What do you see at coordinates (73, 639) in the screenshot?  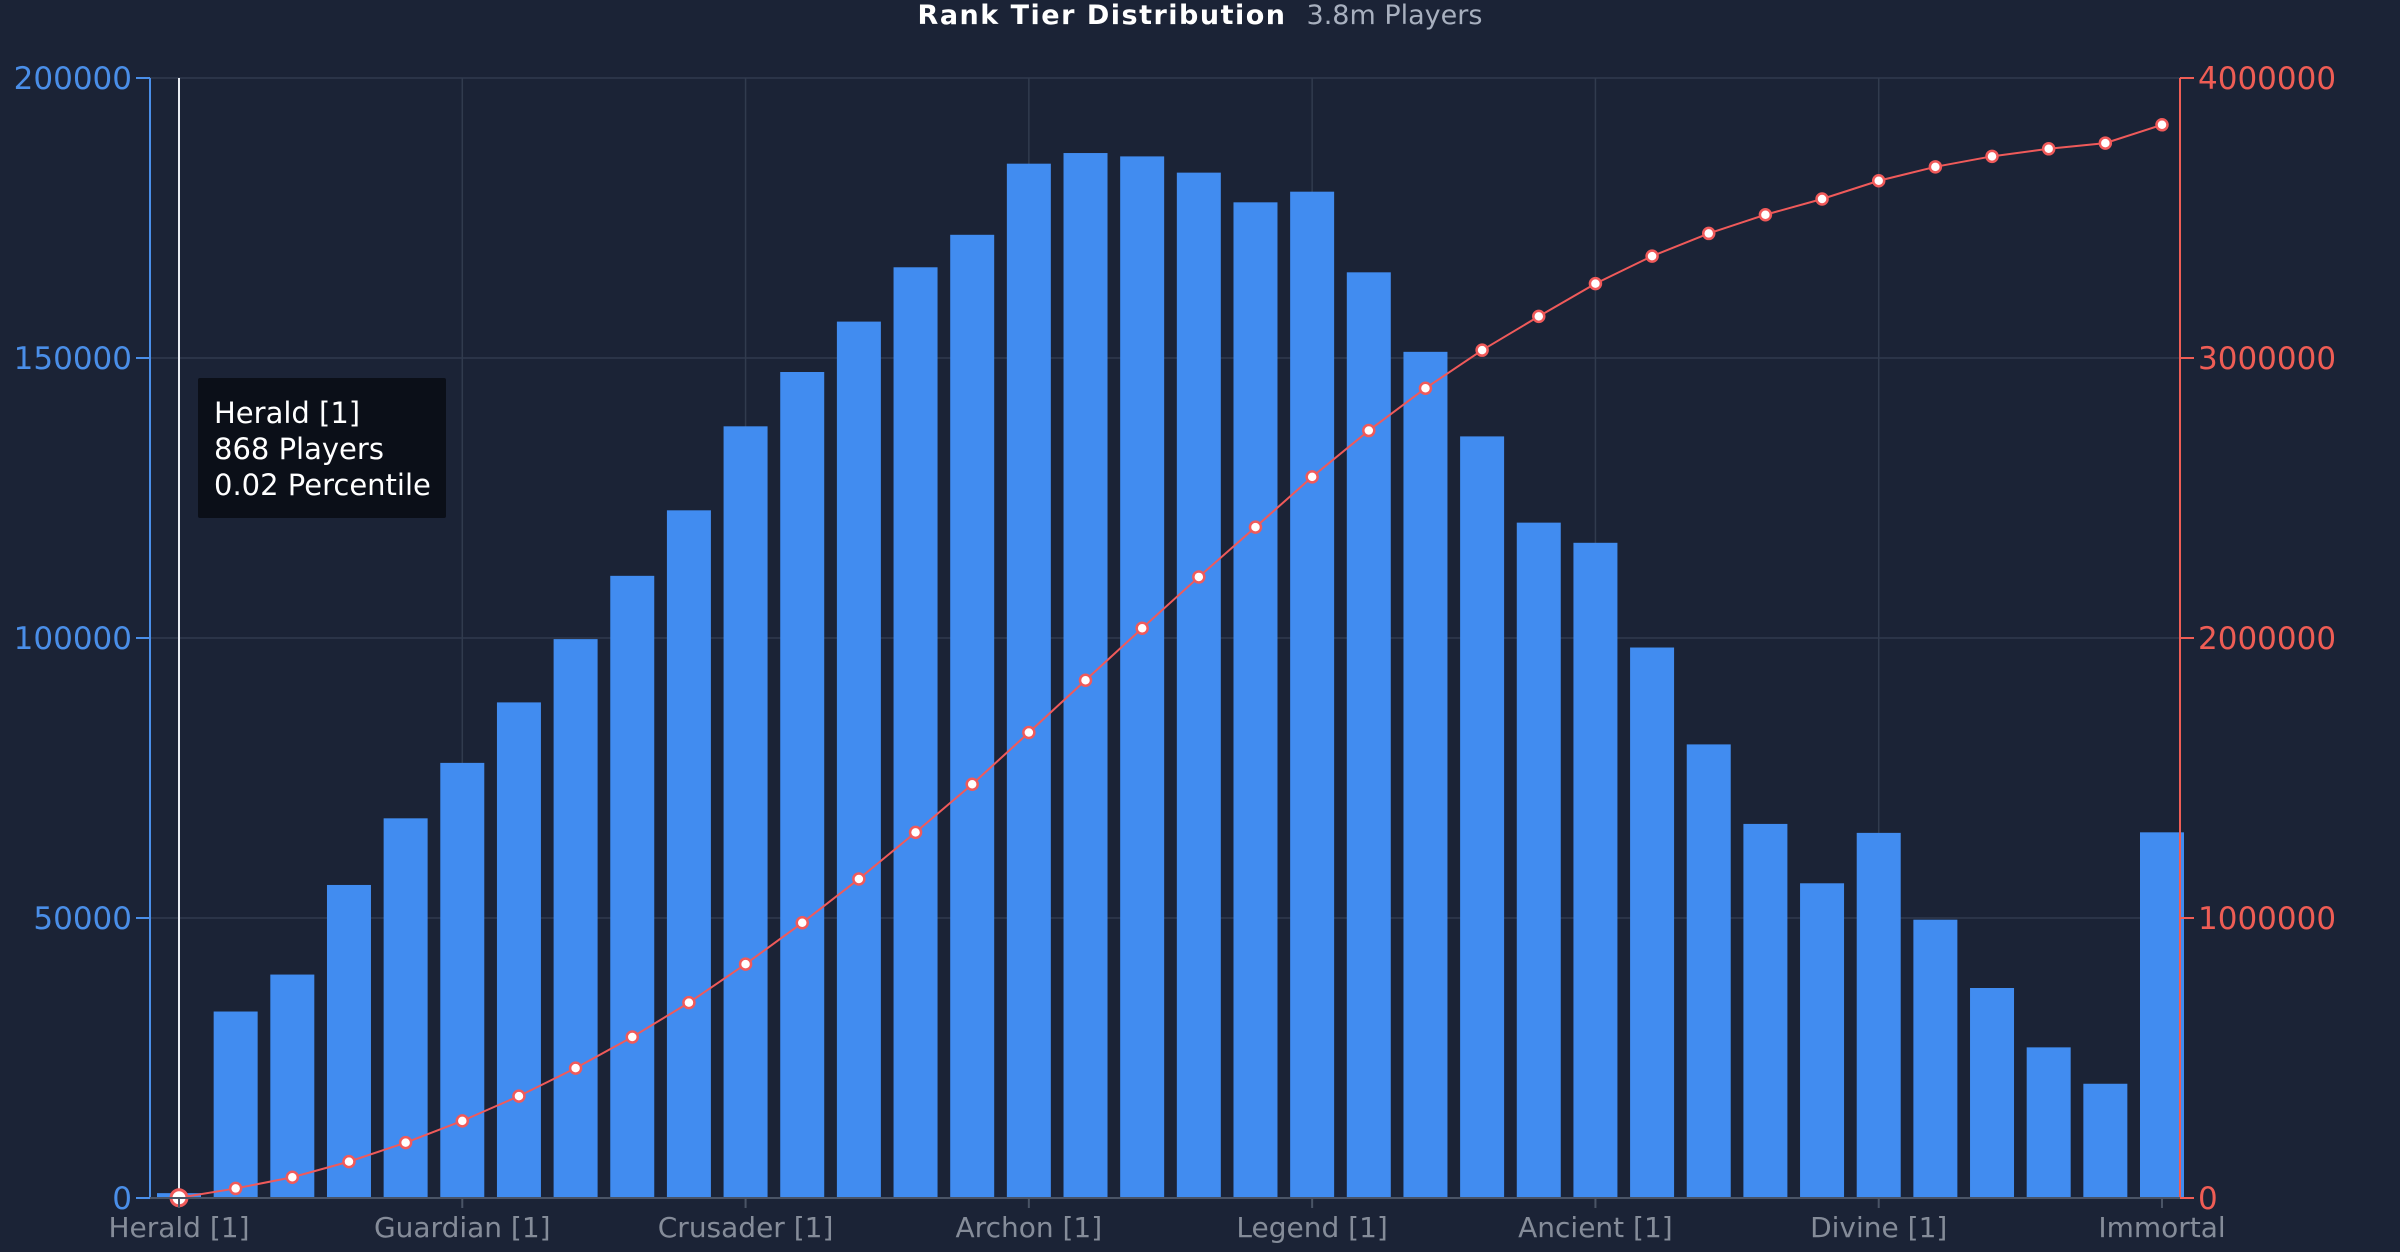 I see `left-axis-tick-label: 100000` at bounding box center [73, 639].